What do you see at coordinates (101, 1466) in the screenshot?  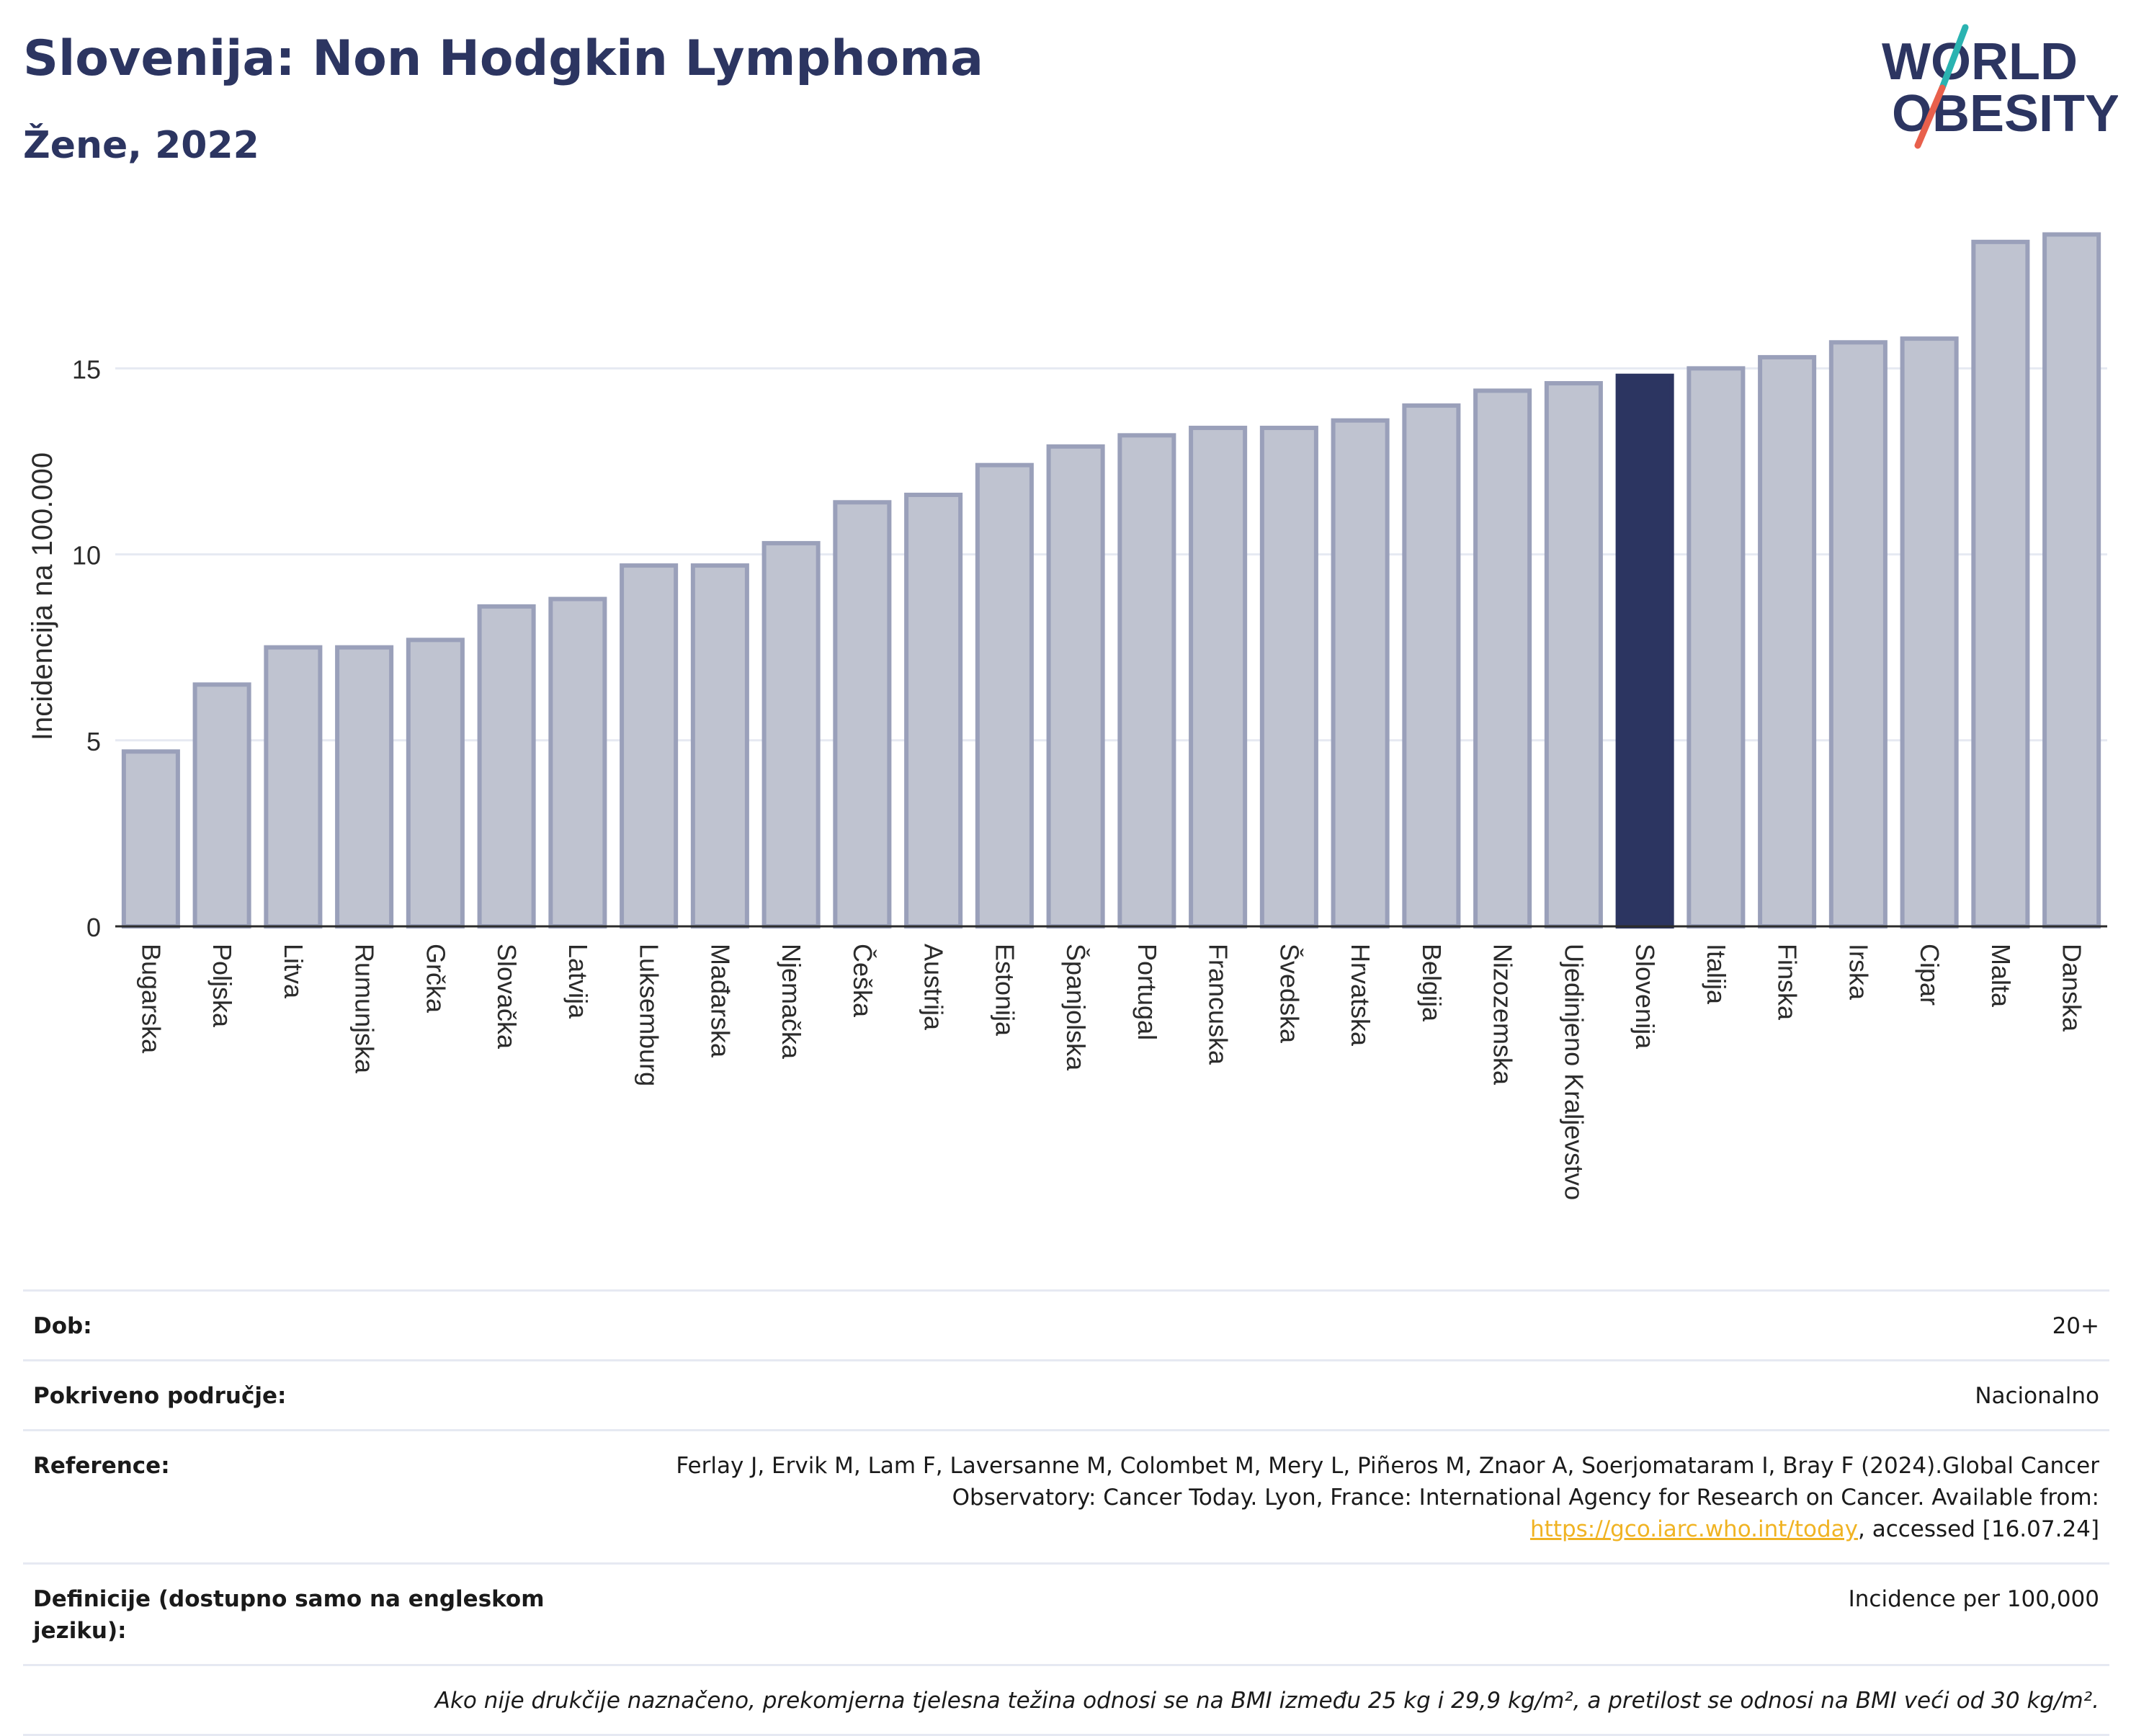 I see `info-label-reference: Reference:` at bounding box center [101, 1466].